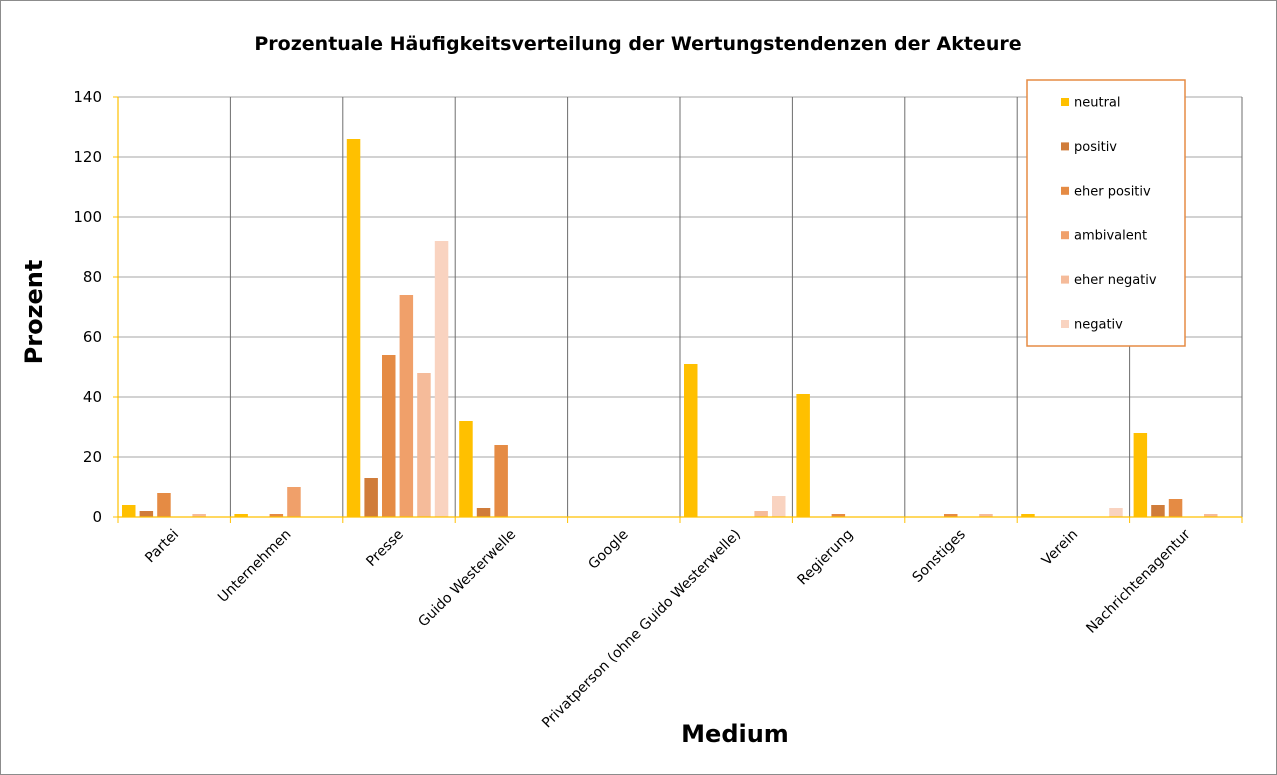  I want to click on x-tick-label: Regierung, so click(826, 558).